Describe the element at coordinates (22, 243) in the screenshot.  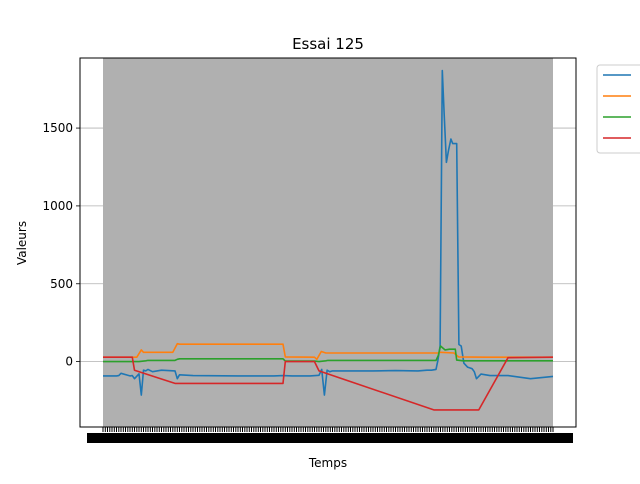
I see `y-axis-label: Valeurs` at that location.